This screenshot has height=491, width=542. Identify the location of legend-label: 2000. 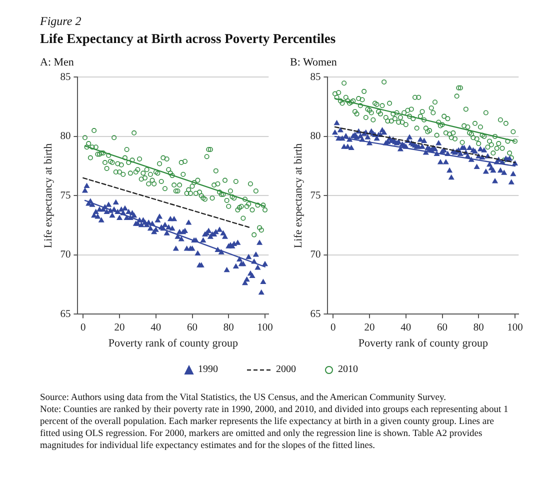
(286, 370).